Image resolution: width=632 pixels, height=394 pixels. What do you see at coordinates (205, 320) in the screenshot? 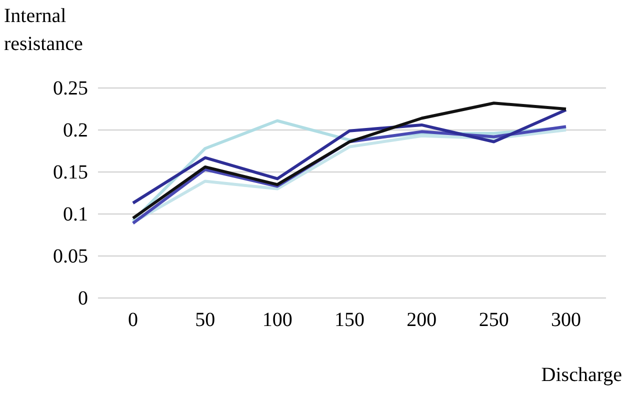
I see `x-tick-label: 50` at bounding box center [205, 320].